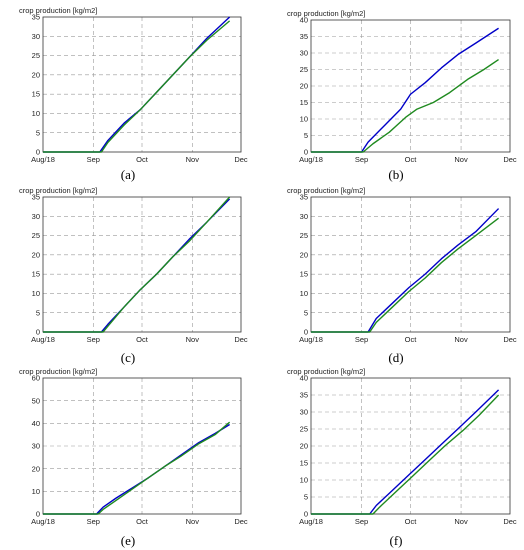 Image resolution: width=524 pixels, height=550 pixels. Describe the element at coordinates (36, 36) in the screenshot. I see `ytick-label-a-6: 30` at that location.